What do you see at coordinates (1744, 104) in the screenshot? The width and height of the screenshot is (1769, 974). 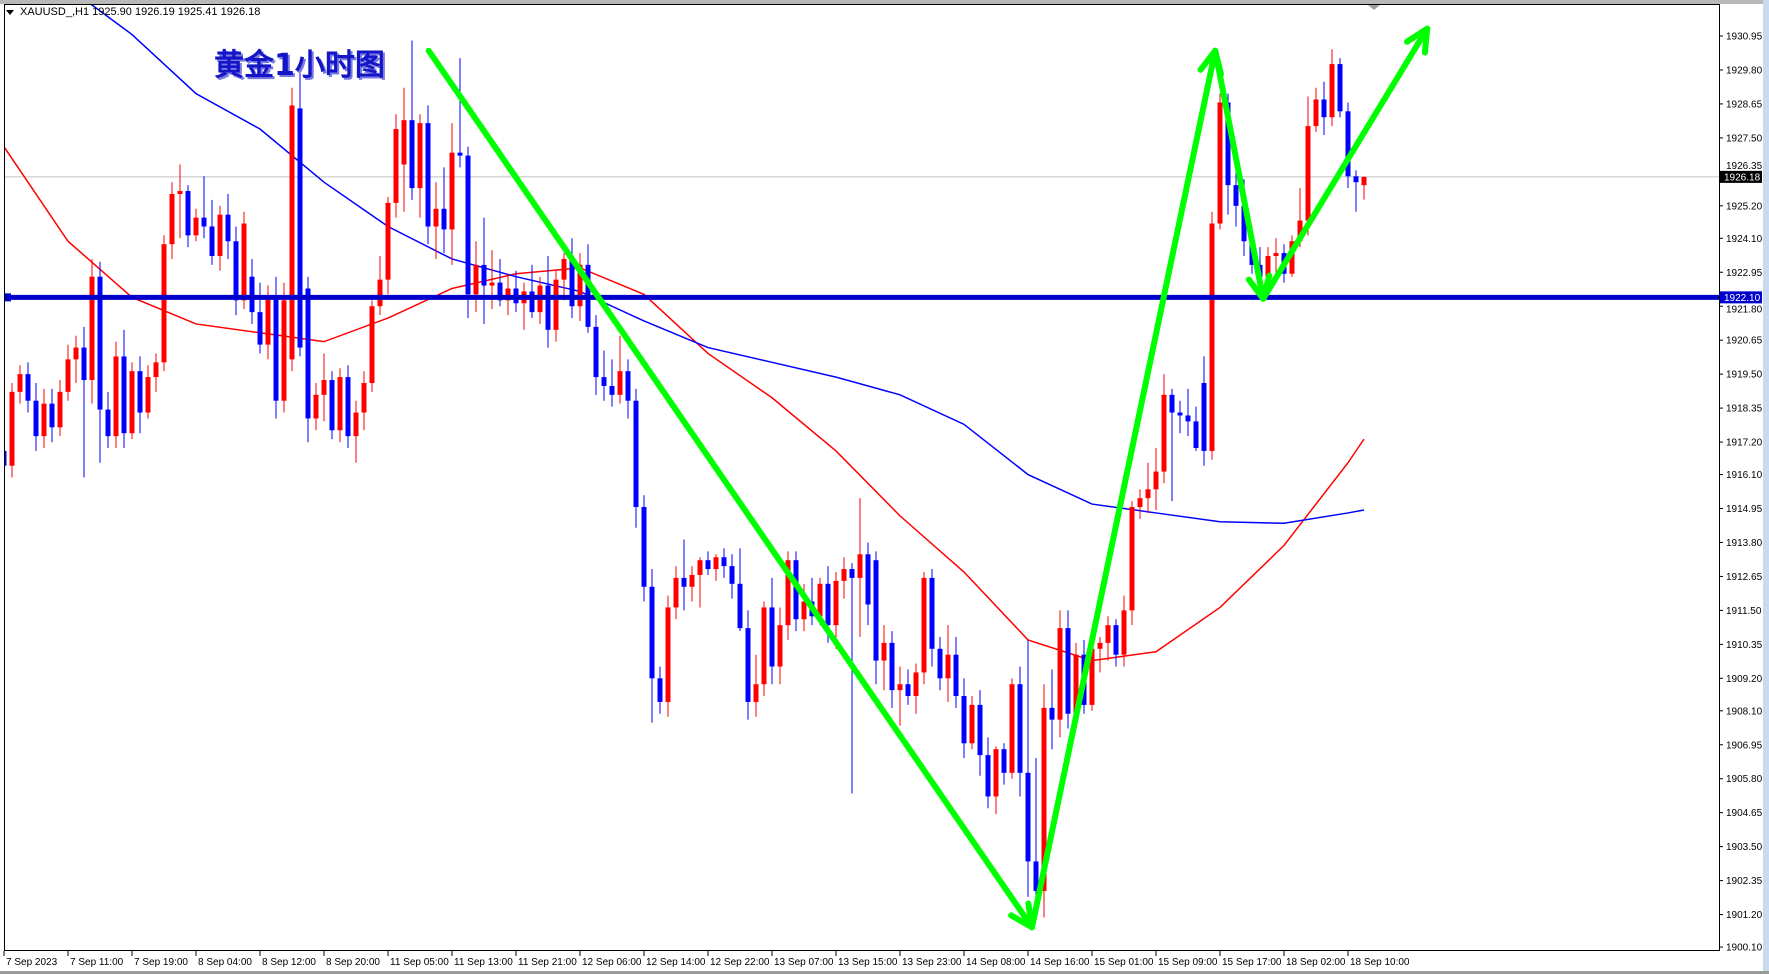 I see `y-tick-label: 1928.65` at bounding box center [1744, 104].